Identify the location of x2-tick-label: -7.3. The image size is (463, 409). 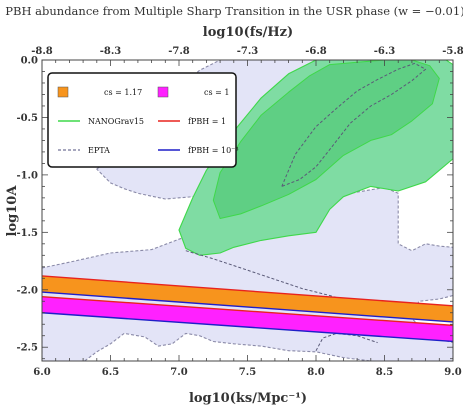
(248, 51).